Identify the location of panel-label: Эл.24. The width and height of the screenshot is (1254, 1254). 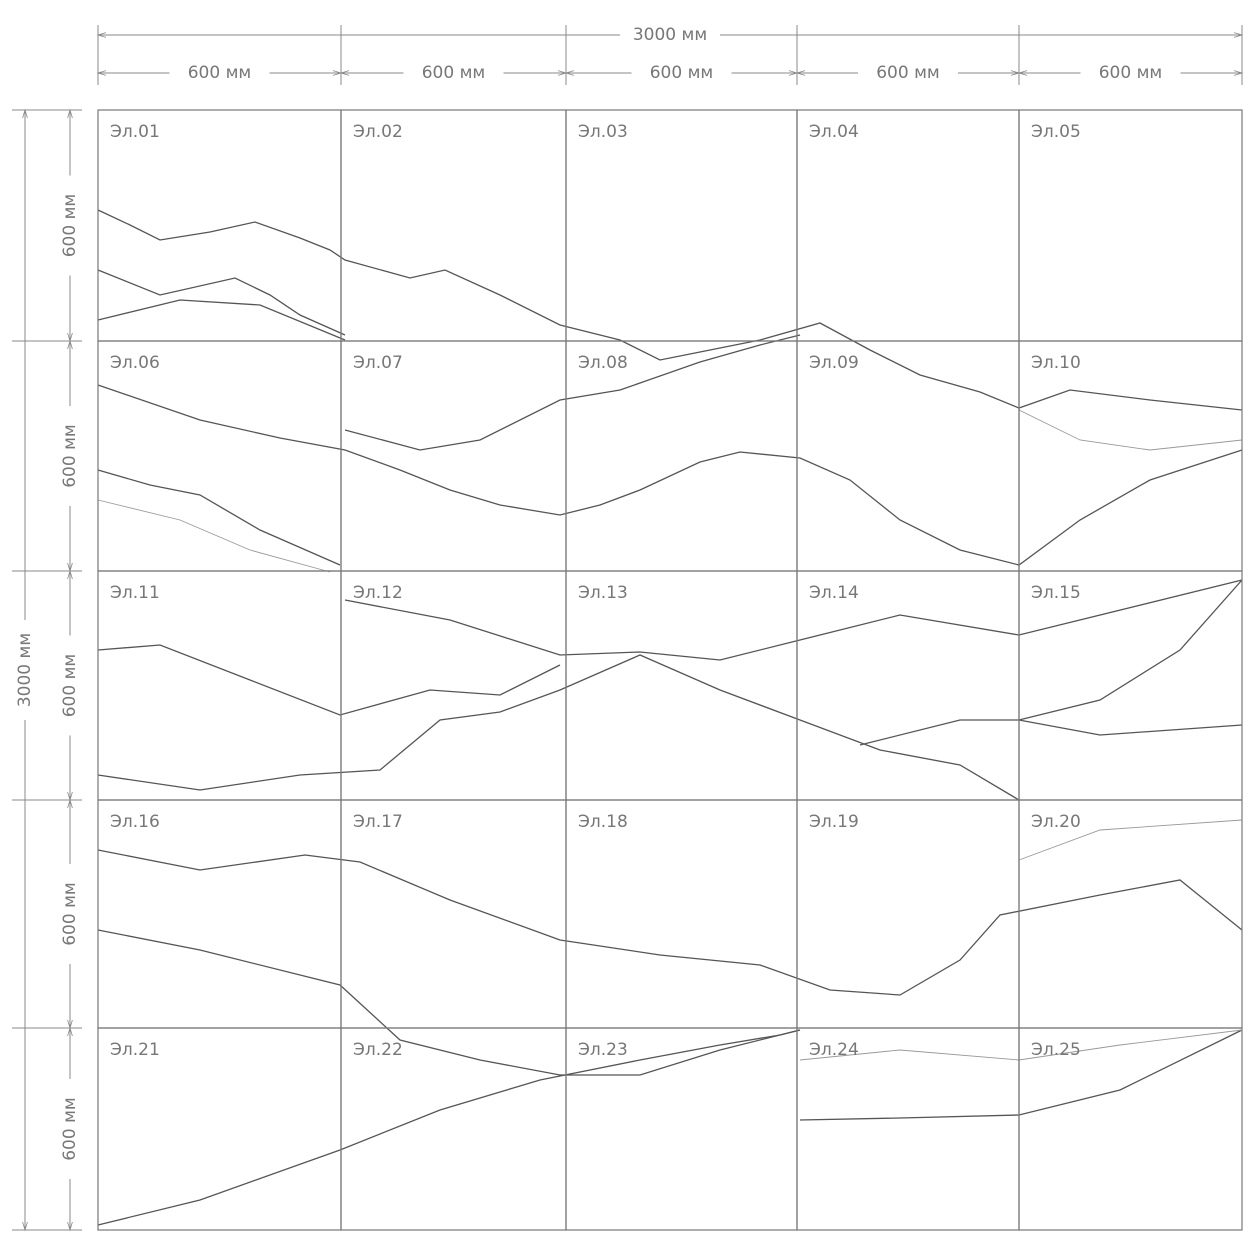
(834, 1050).